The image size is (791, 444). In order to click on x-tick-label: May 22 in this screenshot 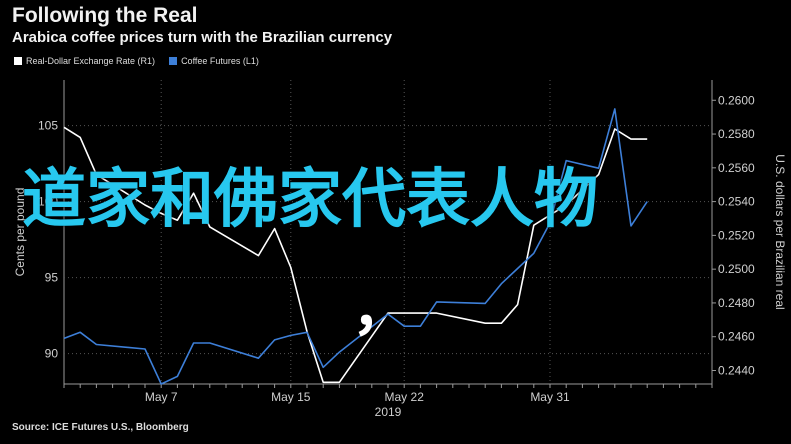, I will do `click(405, 397)`.